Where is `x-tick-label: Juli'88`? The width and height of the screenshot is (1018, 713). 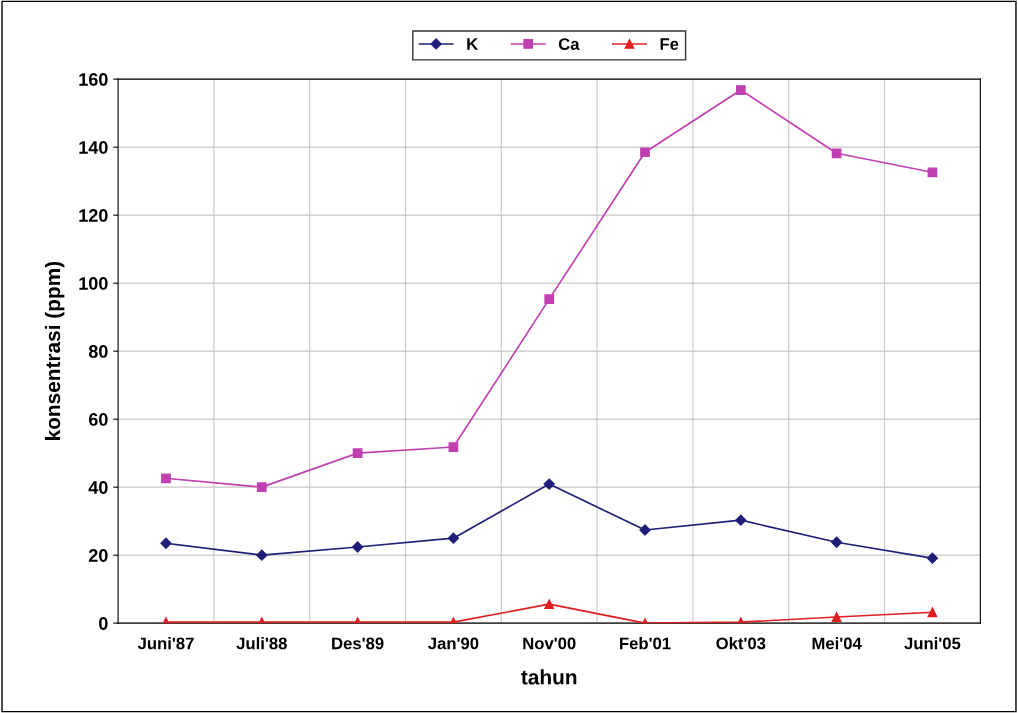
x-tick-label: Juli'88 is located at coordinates (261, 643).